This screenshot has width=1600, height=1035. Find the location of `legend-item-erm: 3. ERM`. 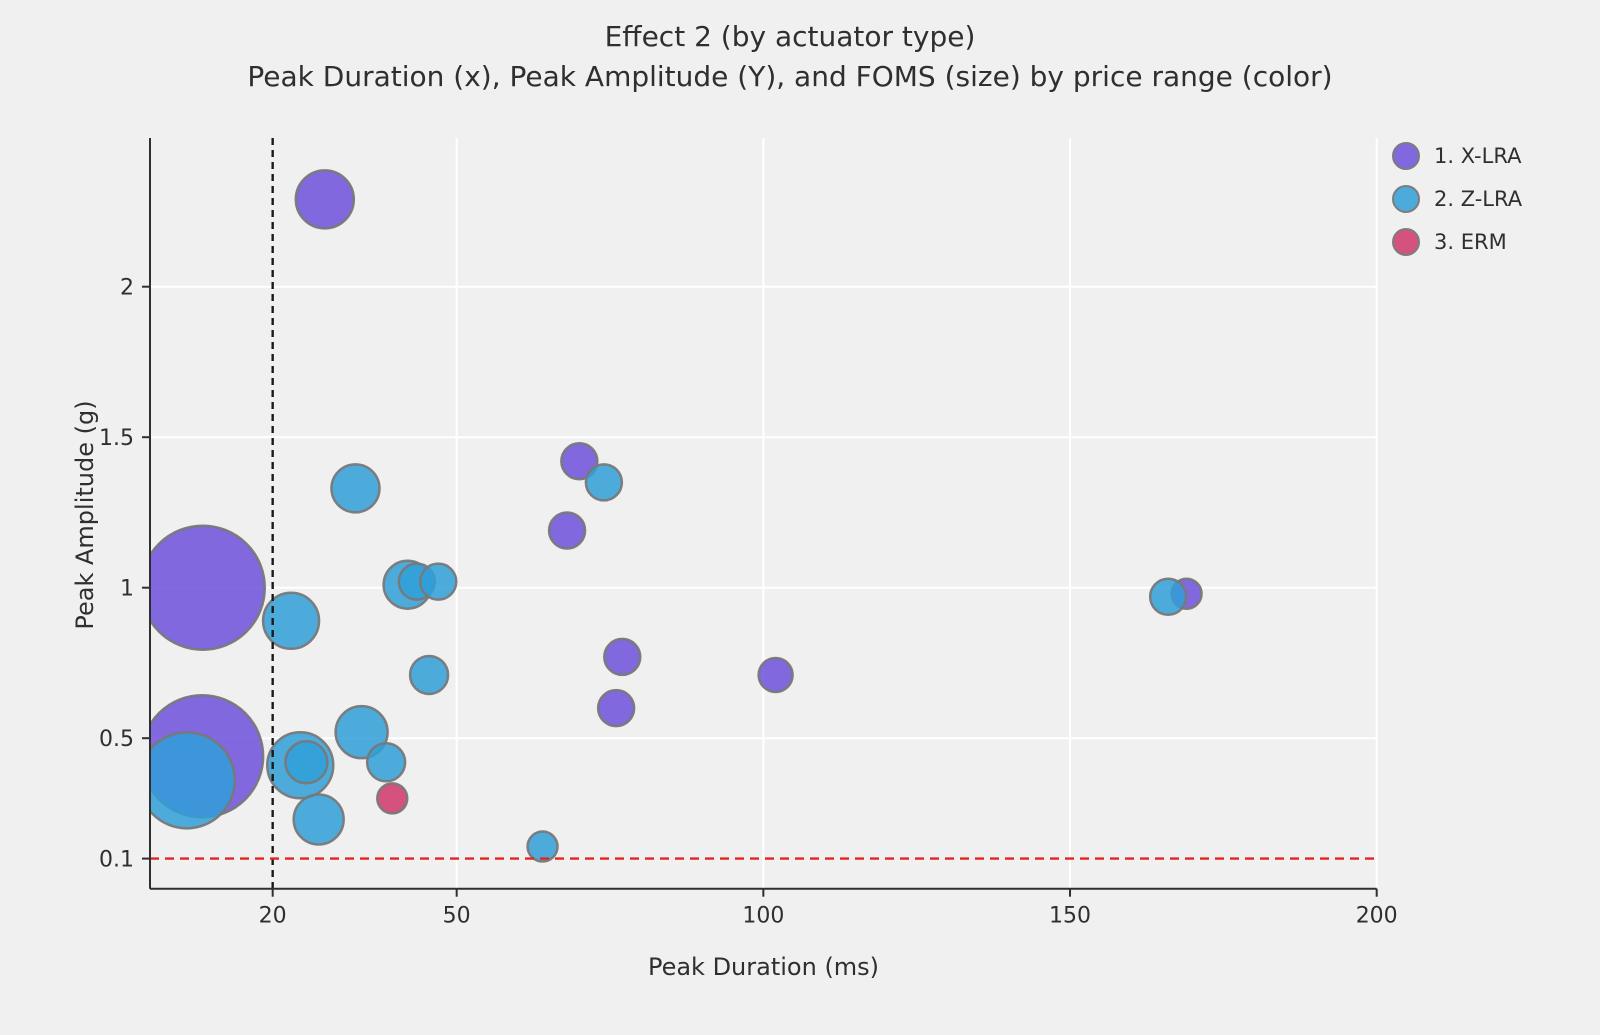

legend-item-erm: 3. ERM is located at coordinates (1457, 242).